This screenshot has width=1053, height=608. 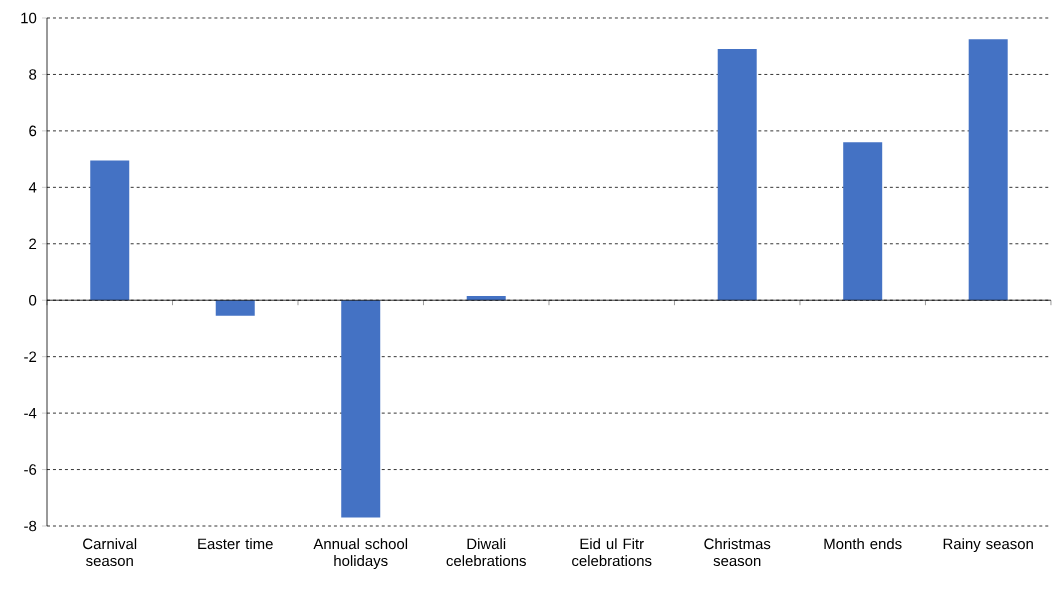 What do you see at coordinates (33, 243) in the screenshot?
I see `y-tick-label: 2` at bounding box center [33, 243].